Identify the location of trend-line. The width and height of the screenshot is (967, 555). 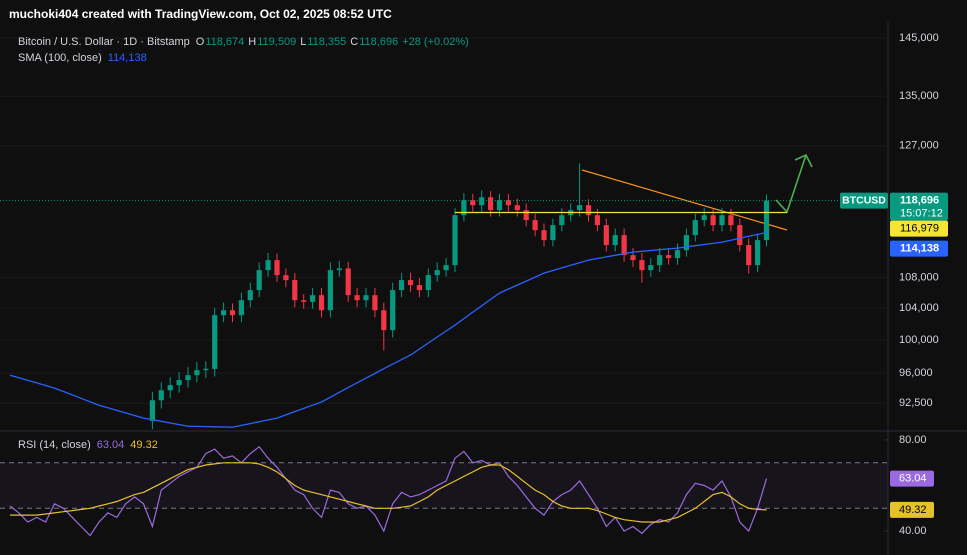
(684, 200).